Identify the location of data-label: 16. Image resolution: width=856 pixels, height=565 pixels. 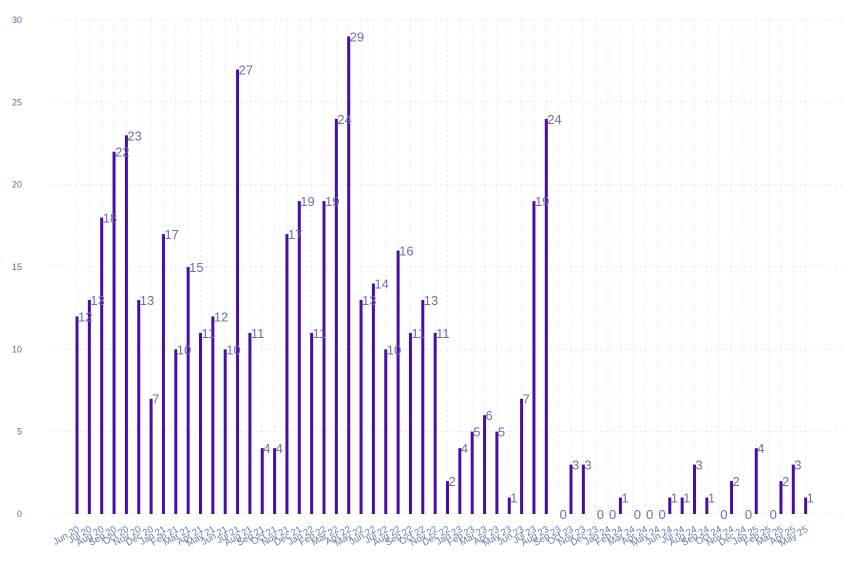
(406, 251).